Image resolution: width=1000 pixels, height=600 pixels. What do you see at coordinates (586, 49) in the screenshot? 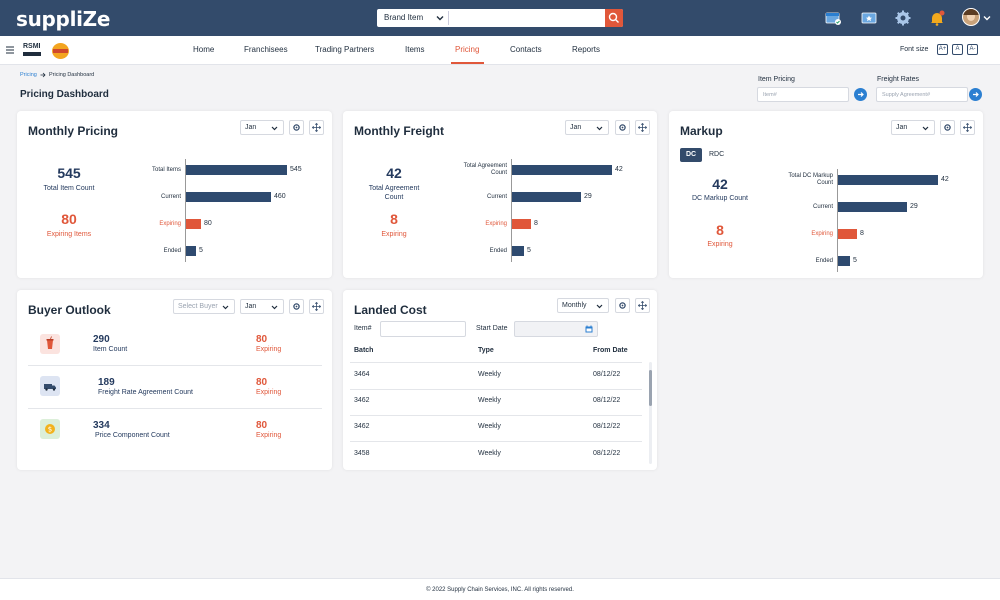
I see `nav-reports: Reports` at bounding box center [586, 49].